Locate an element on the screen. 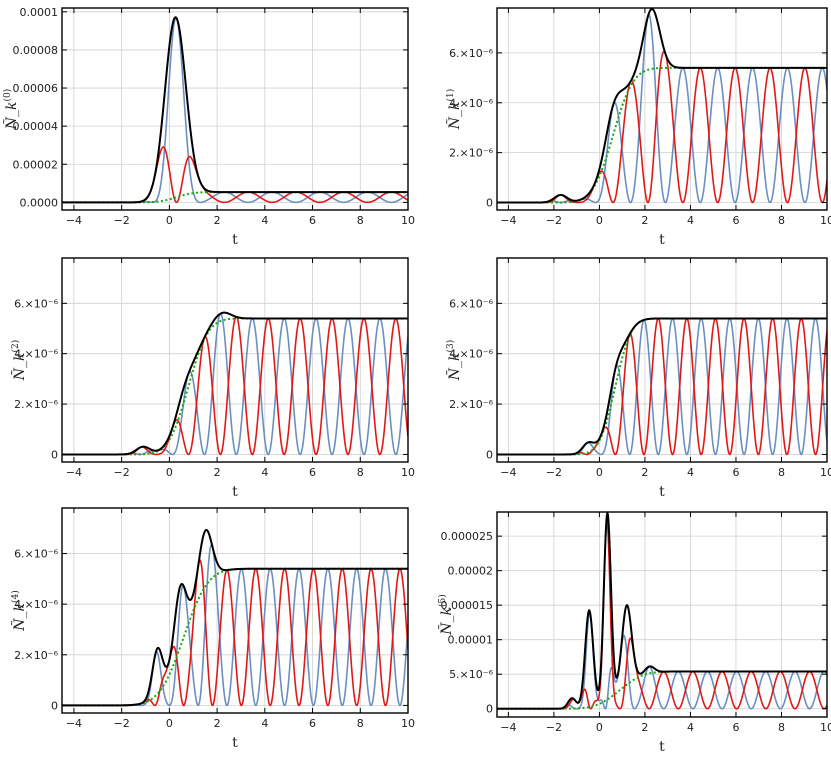 The height and width of the screenshot is (766, 831). y-tick-label: 0.00001 is located at coordinates (471, 640).